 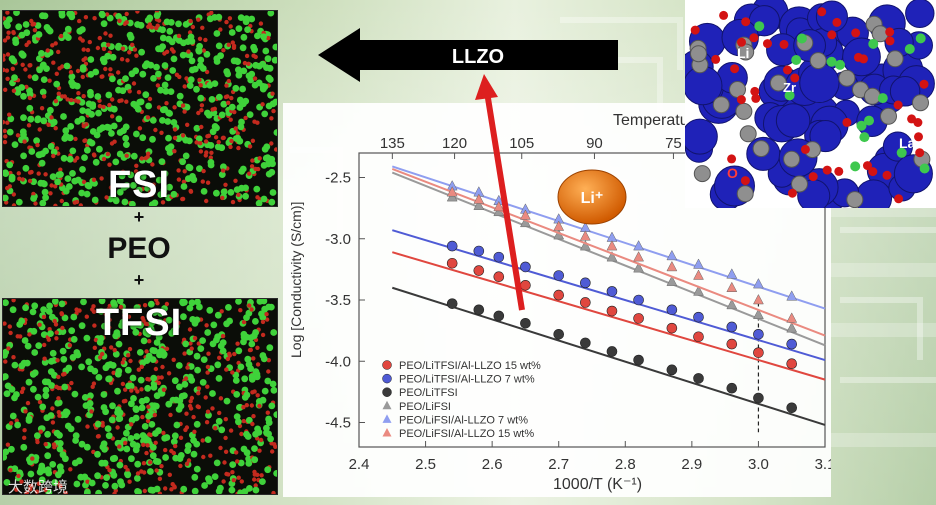 What do you see at coordinates (673, 143) in the screenshot?
I see `top-tick-label: 75` at bounding box center [673, 143].